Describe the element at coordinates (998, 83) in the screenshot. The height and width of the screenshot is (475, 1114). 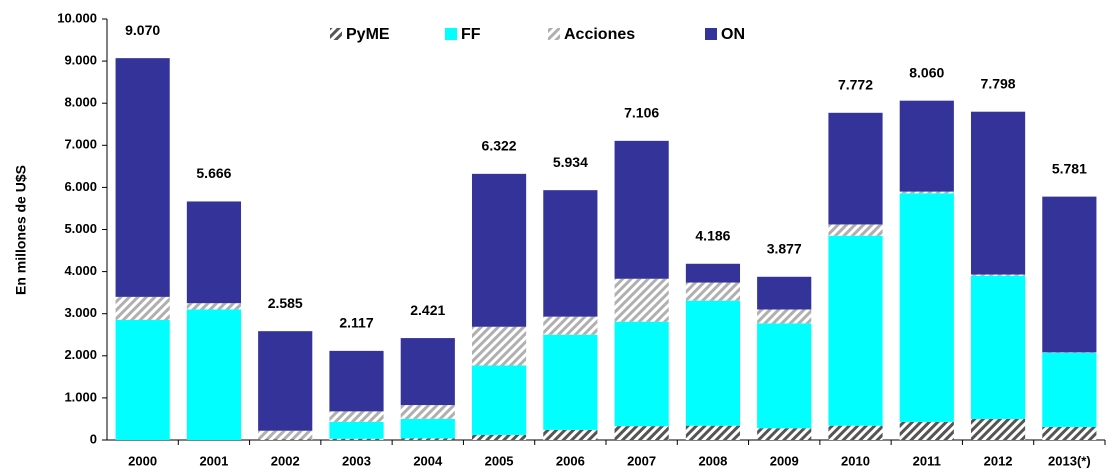
I see `total-label: 7.798` at that location.